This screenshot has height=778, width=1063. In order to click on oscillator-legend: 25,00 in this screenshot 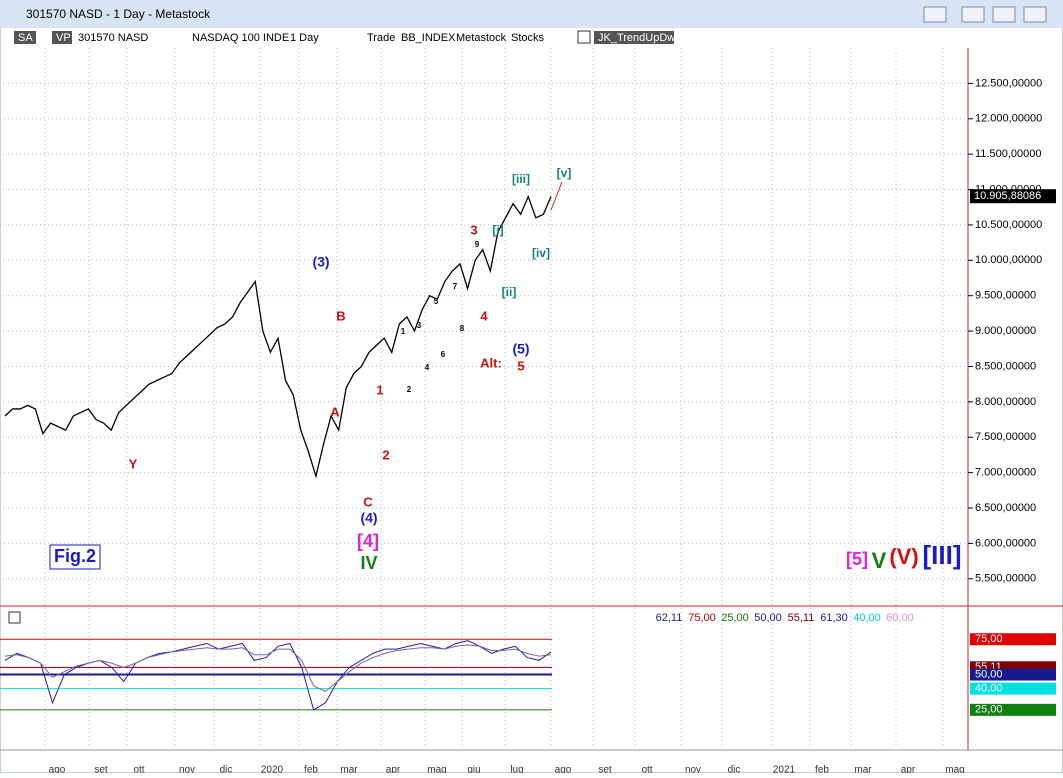, I will do `click(735, 618)`.